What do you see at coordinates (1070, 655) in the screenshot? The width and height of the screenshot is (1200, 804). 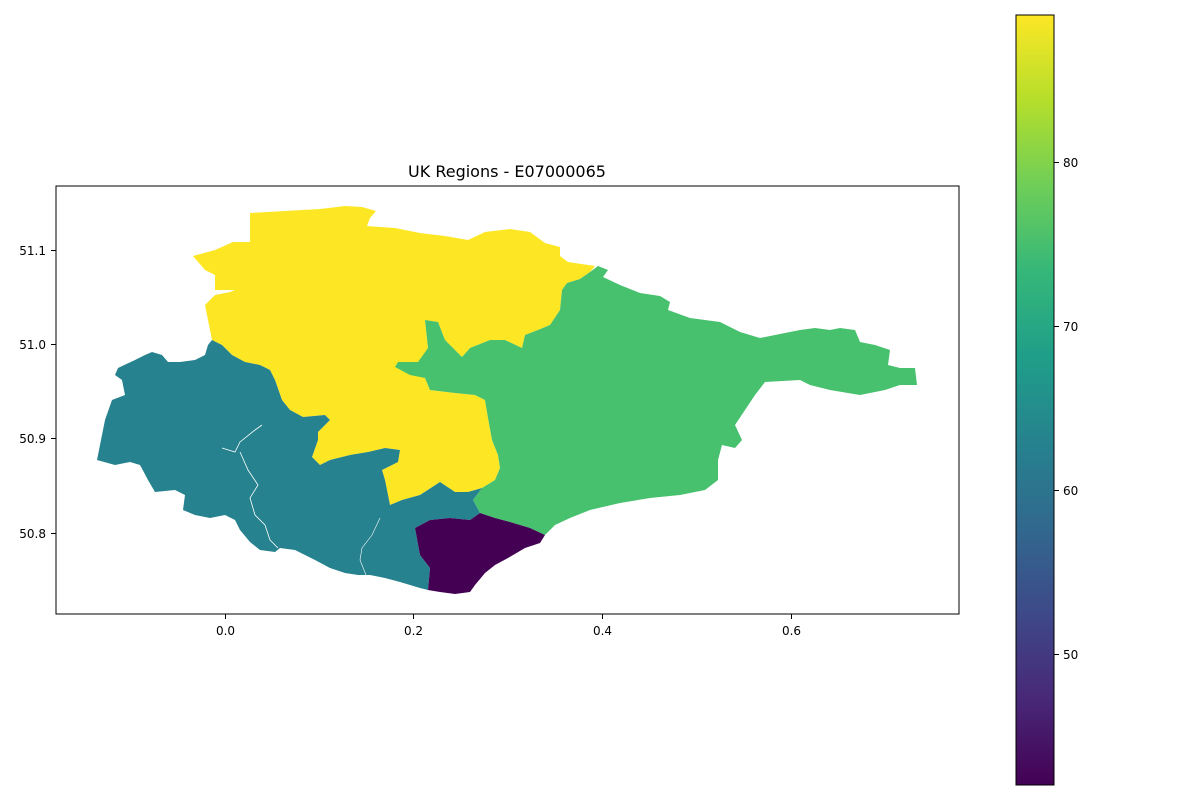 I see `colorbar-tick-label: 50` at bounding box center [1070, 655].